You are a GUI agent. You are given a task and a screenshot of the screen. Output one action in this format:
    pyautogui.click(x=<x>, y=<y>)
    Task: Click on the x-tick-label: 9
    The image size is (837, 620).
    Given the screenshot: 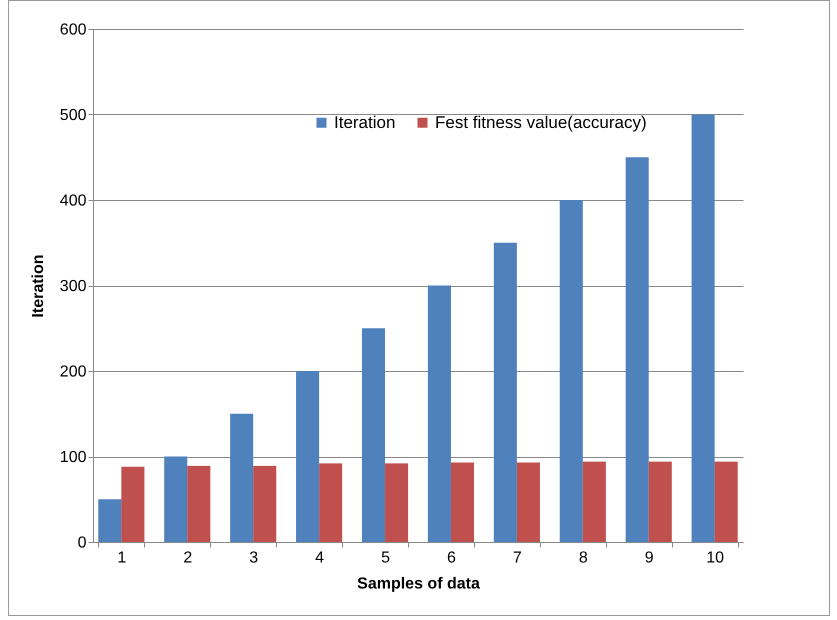 What is the action you would take?
    pyautogui.click(x=649, y=558)
    